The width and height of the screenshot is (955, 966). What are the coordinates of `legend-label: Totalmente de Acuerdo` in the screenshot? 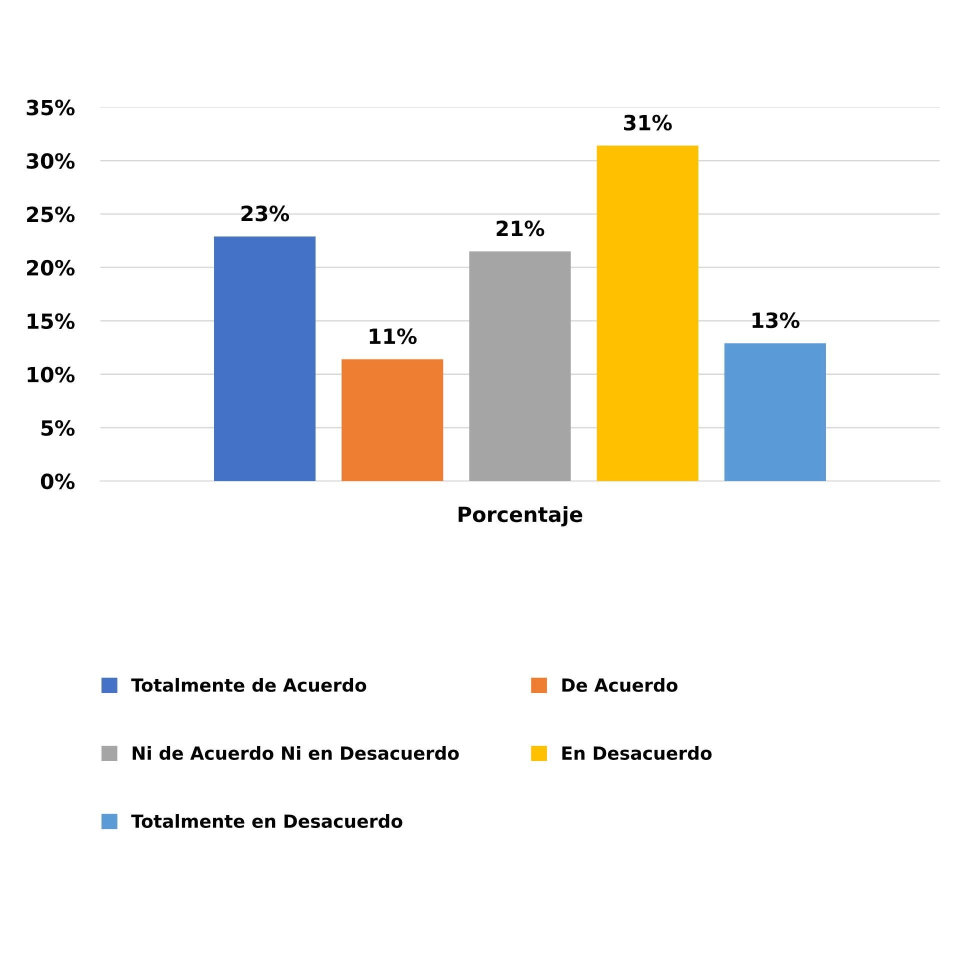 It's located at (248, 685).